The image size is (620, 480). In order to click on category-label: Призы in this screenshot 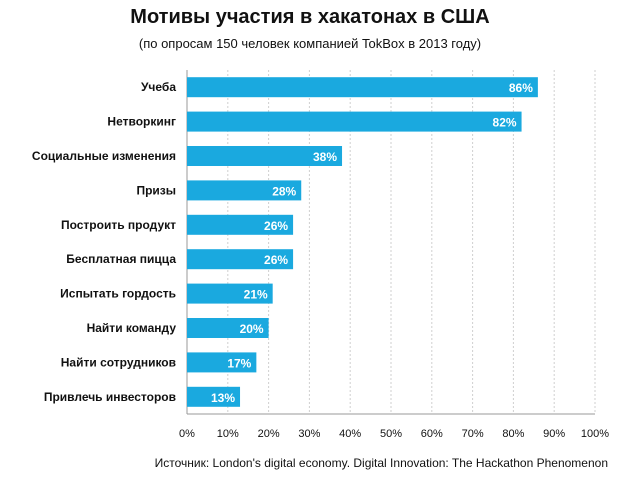, I will do `click(156, 190)`.